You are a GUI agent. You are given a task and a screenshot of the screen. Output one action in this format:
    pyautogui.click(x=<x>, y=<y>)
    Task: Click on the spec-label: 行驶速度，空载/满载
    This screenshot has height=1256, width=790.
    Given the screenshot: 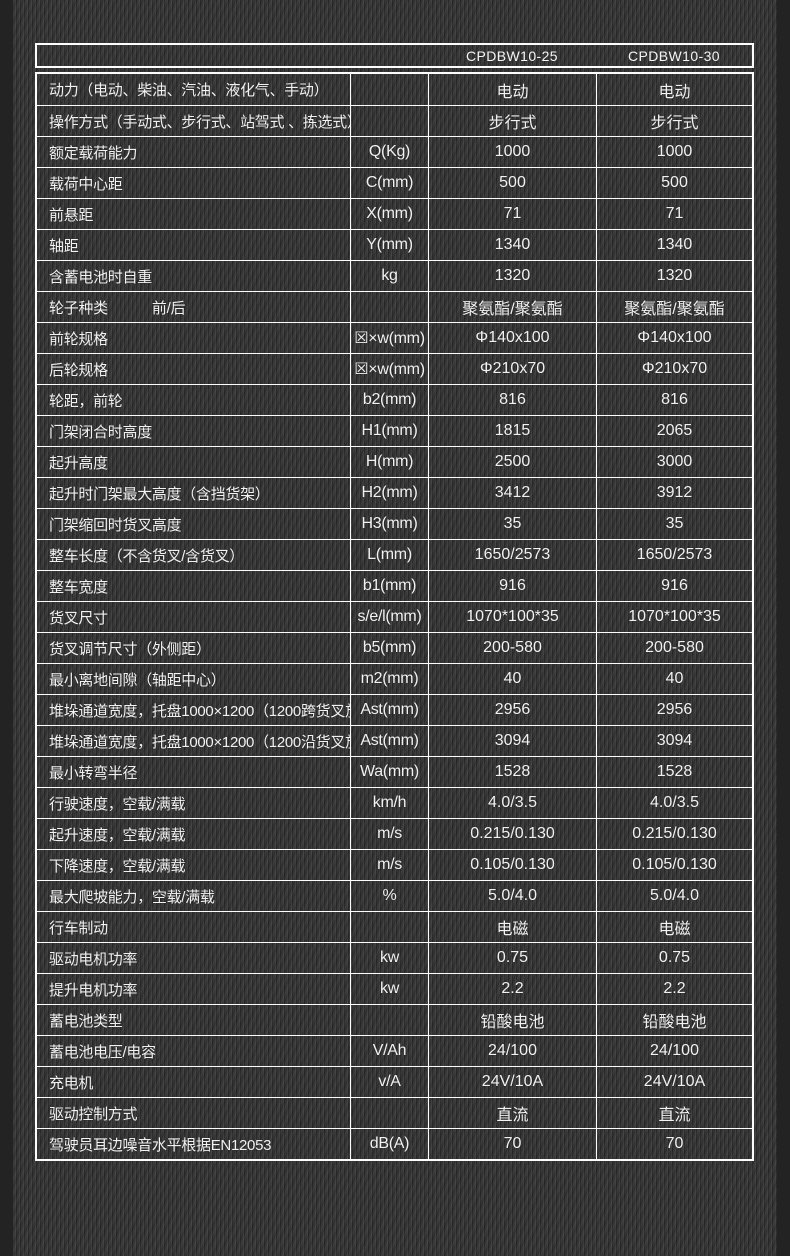 What is the action you would take?
    pyautogui.click(x=117, y=804)
    